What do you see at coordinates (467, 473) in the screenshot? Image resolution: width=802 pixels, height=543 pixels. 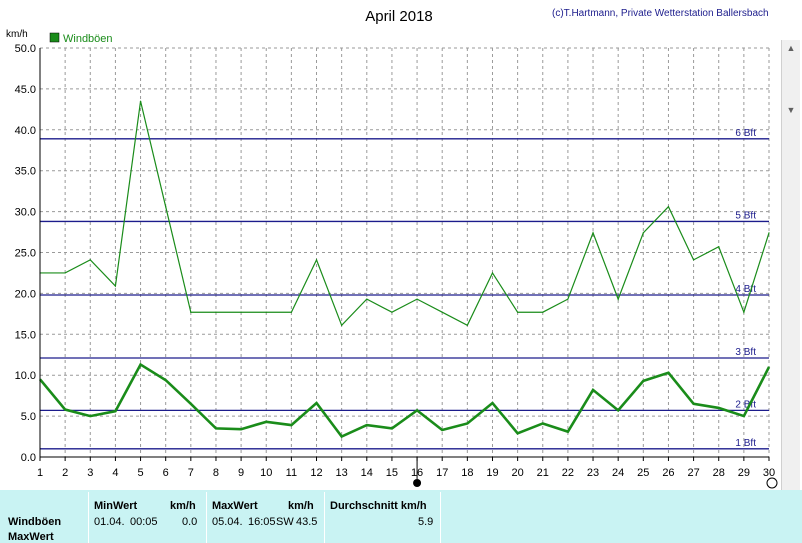 I see `x-tick-label: 18` at bounding box center [467, 473].